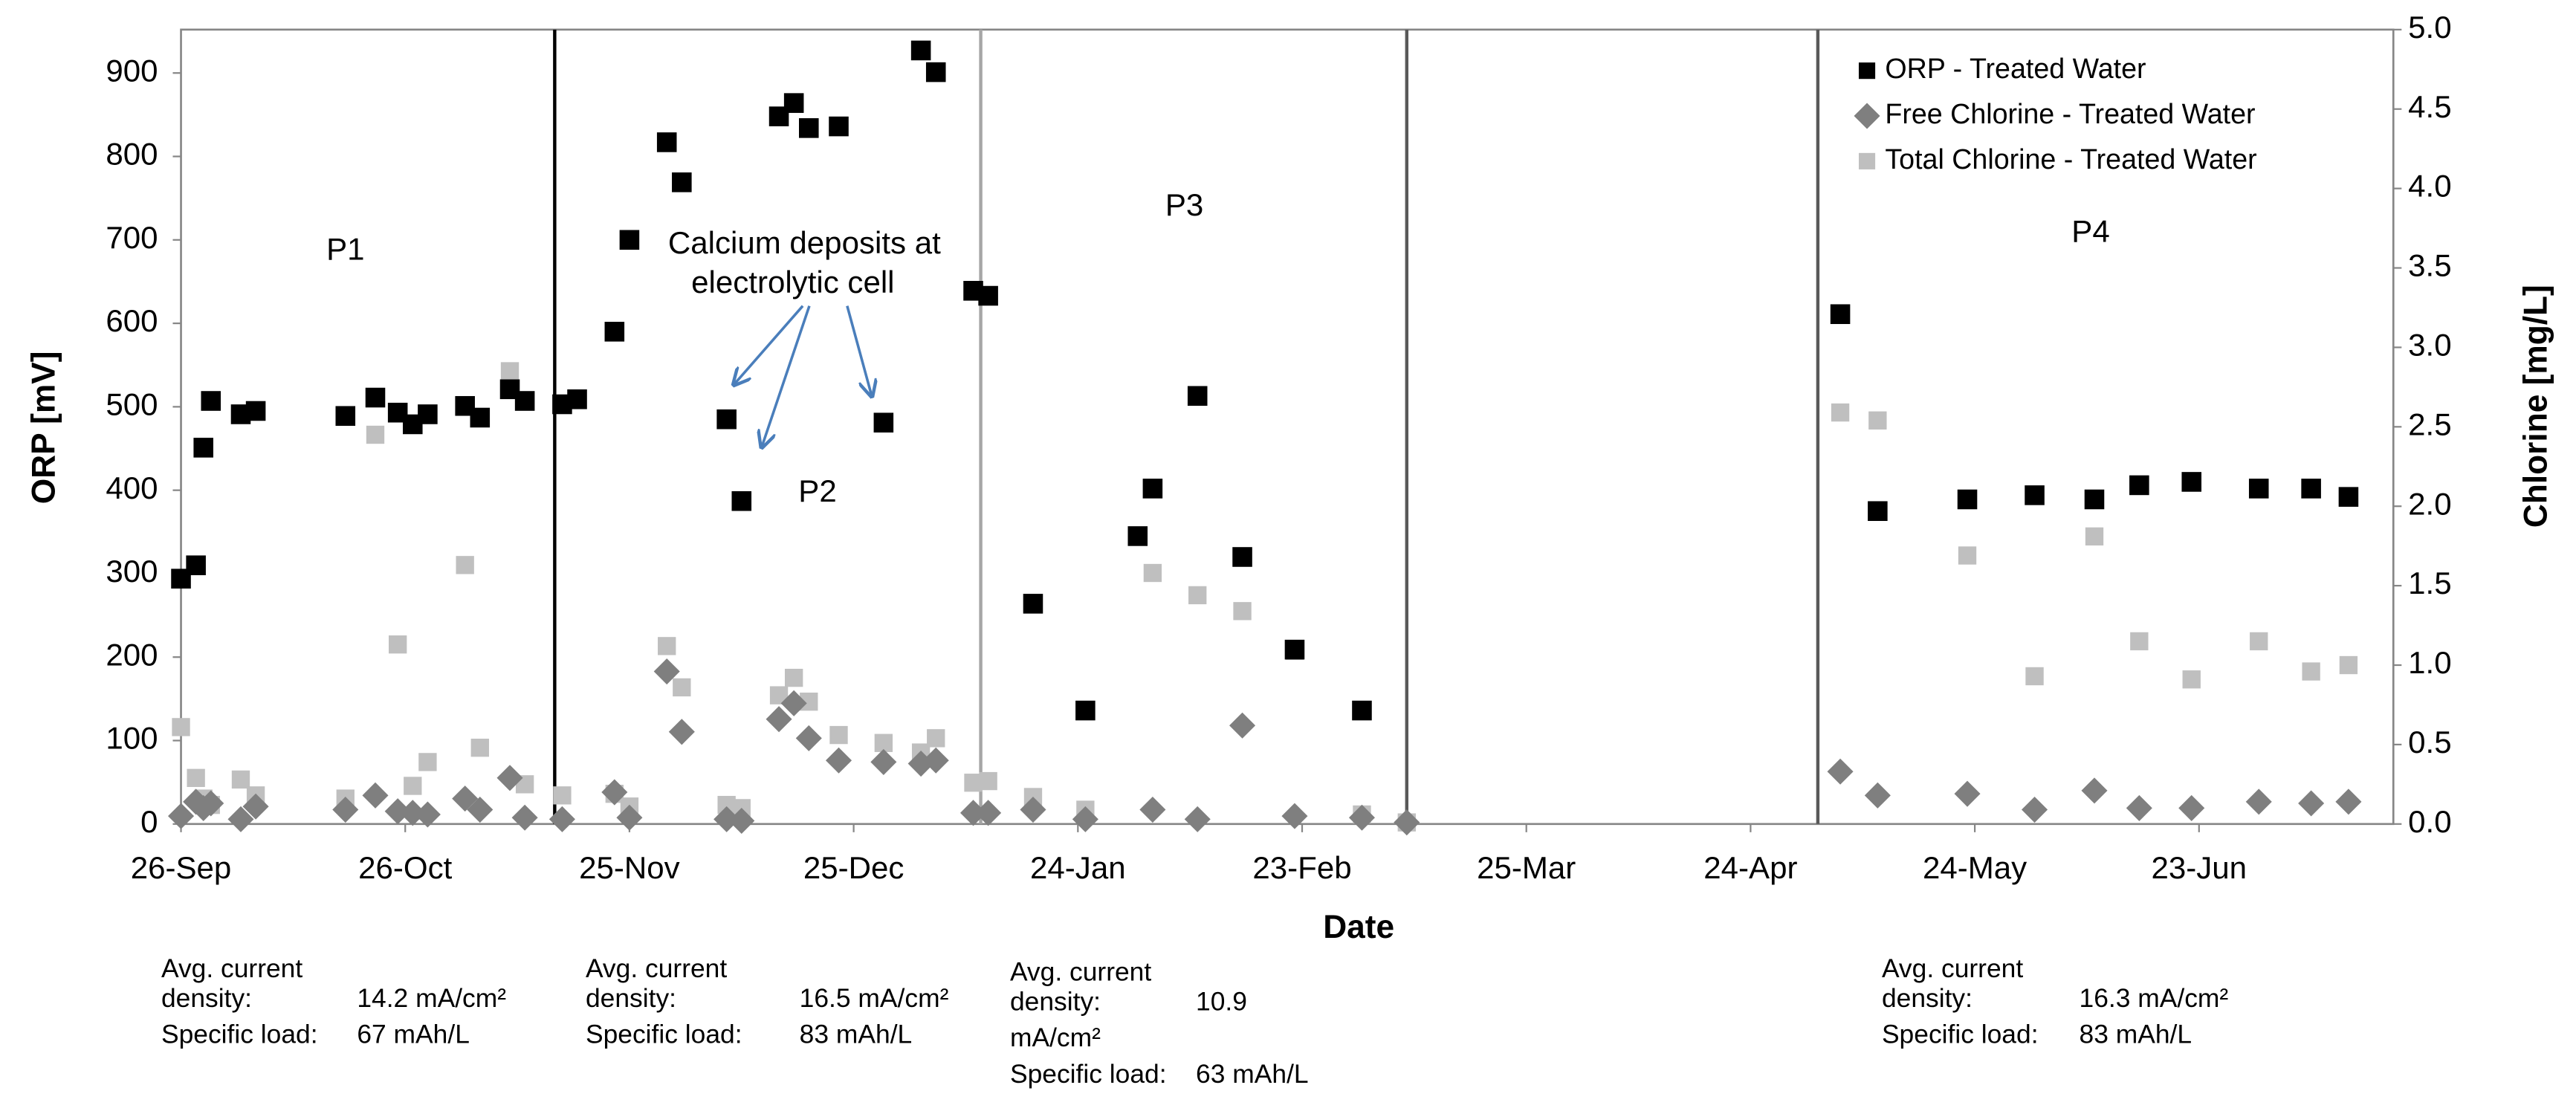  Describe the element at coordinates (405, 867) in the screenshot. I see `x-tick-label: 26-Oct` at that location.